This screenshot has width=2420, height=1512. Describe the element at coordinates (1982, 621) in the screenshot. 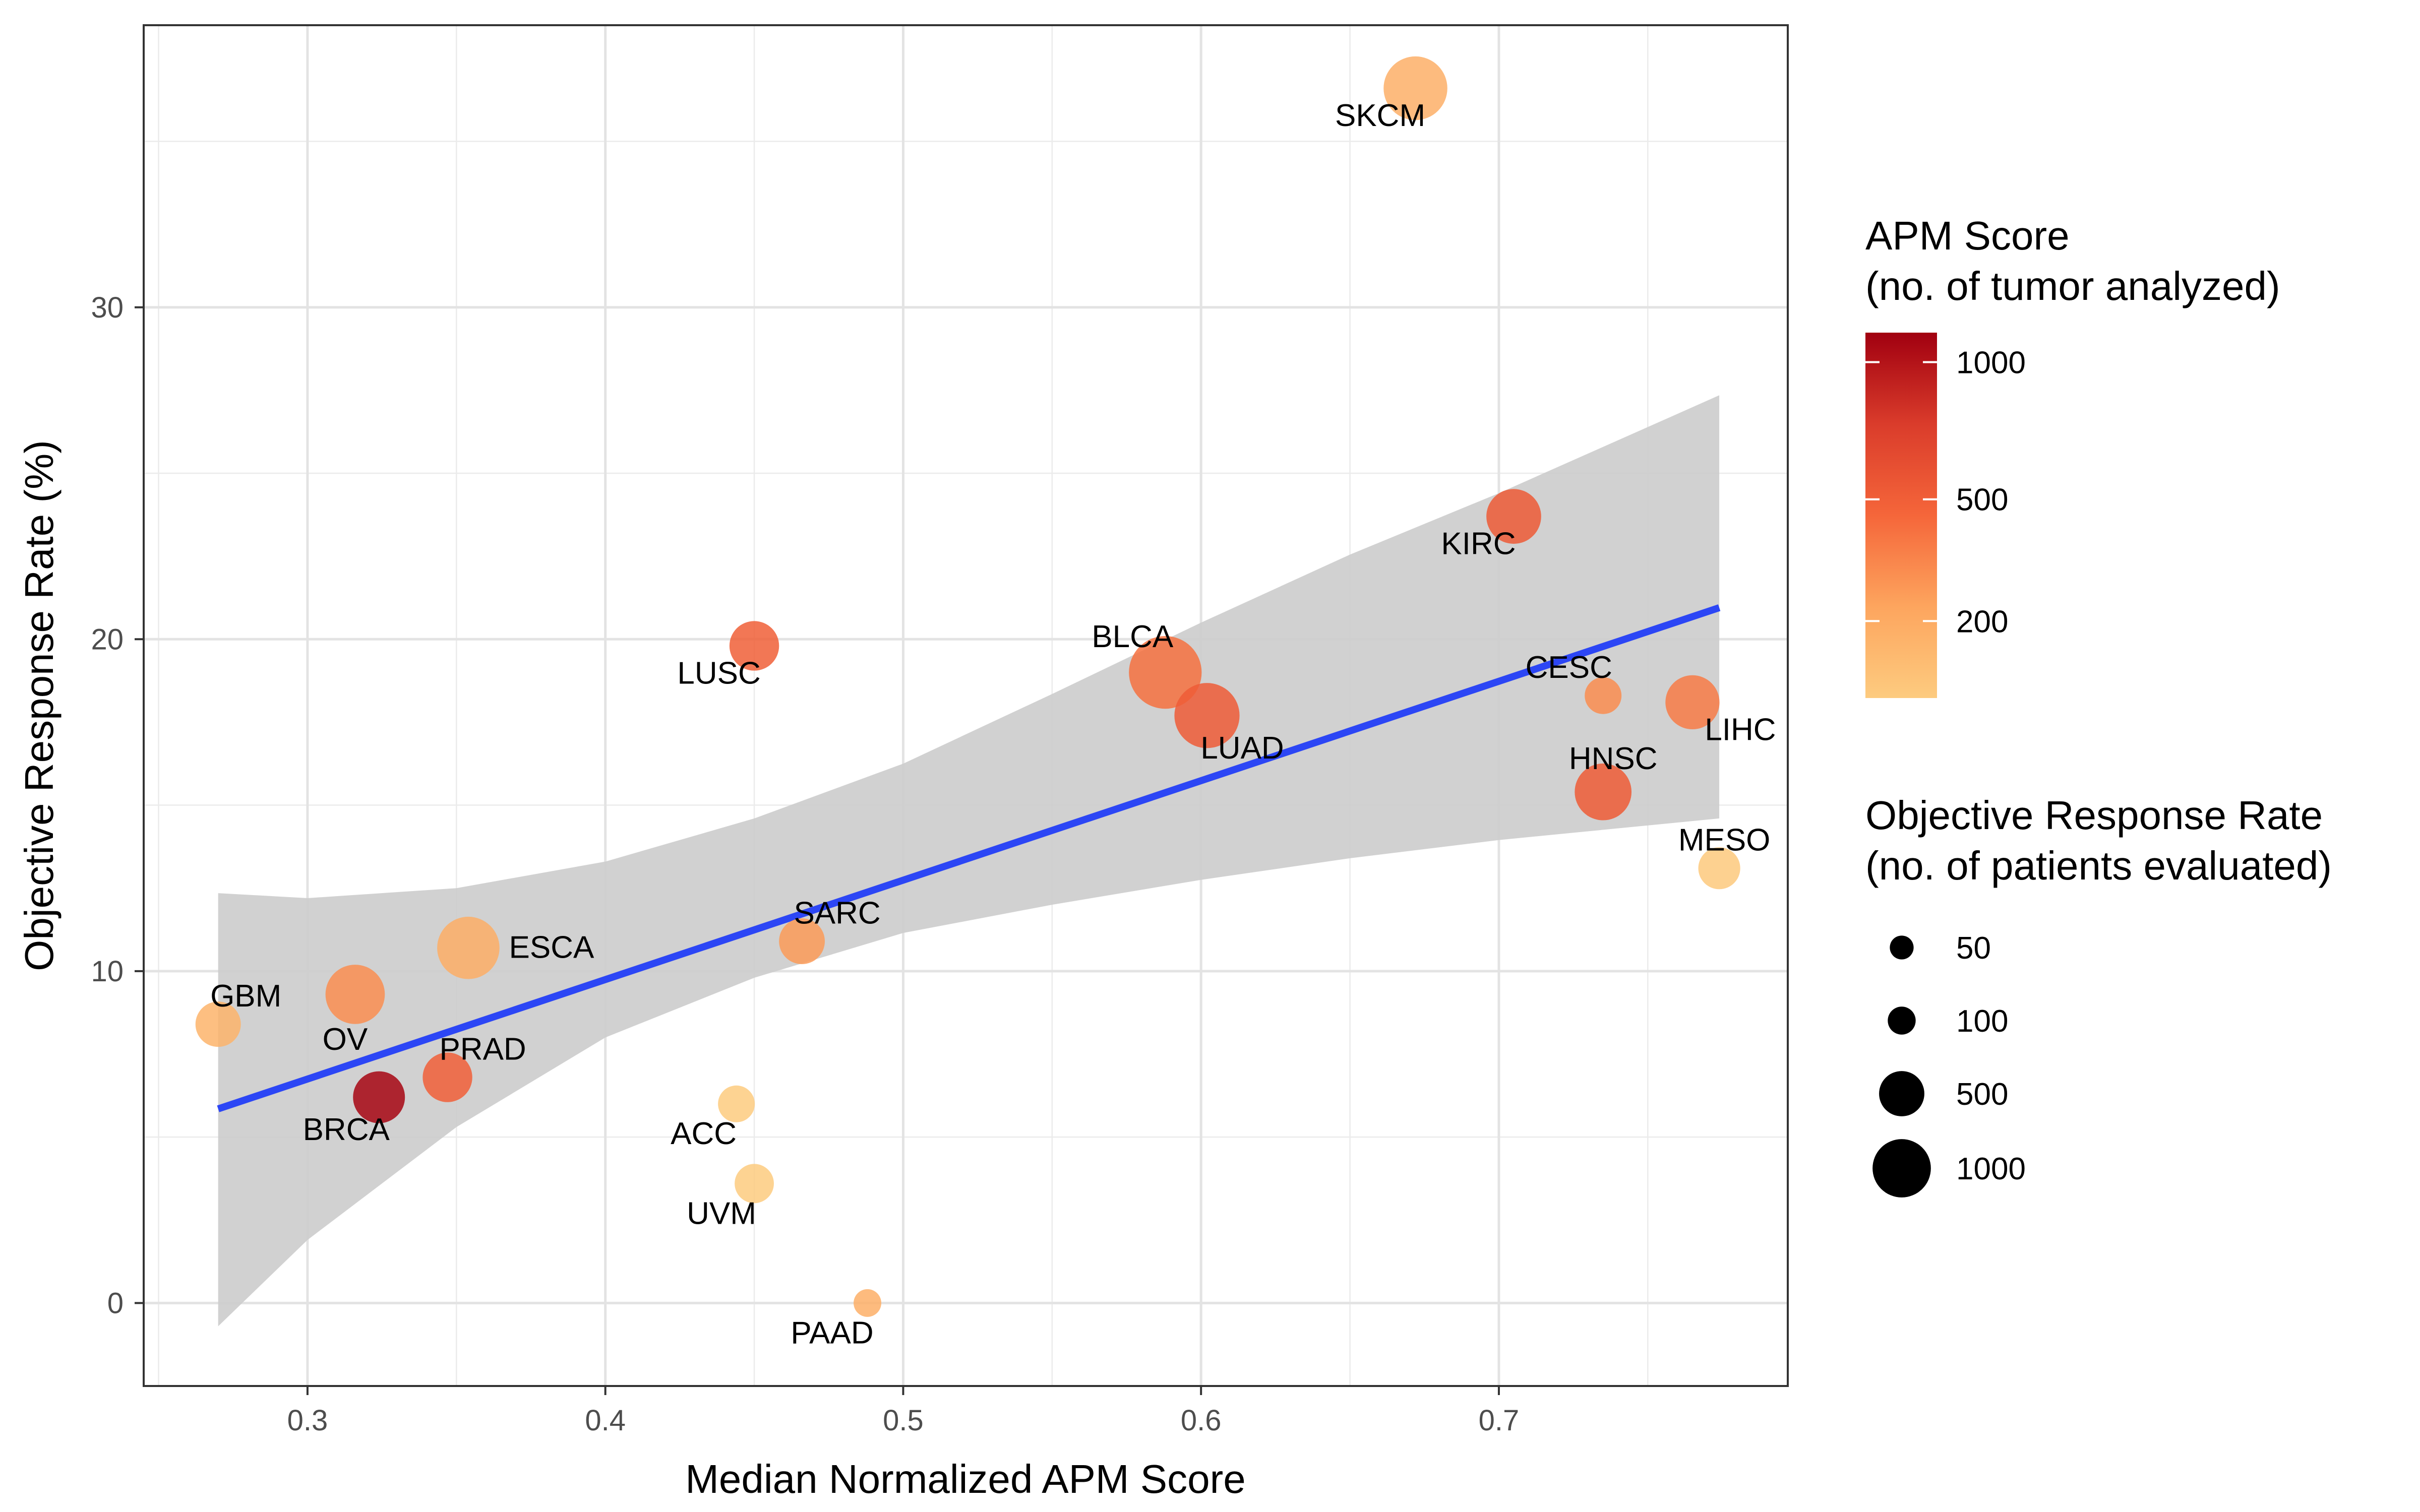

I see `colorbar-tick-label: 200` at that location.